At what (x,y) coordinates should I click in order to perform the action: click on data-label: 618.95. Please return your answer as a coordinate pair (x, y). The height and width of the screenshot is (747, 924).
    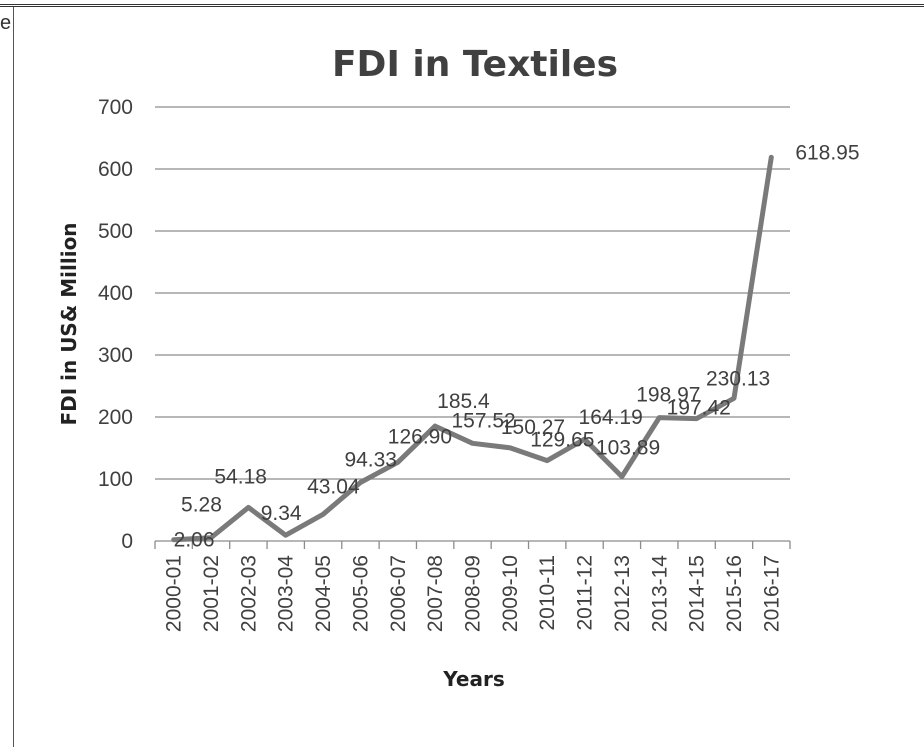
    Looking at the image, I should click on (827, 152).